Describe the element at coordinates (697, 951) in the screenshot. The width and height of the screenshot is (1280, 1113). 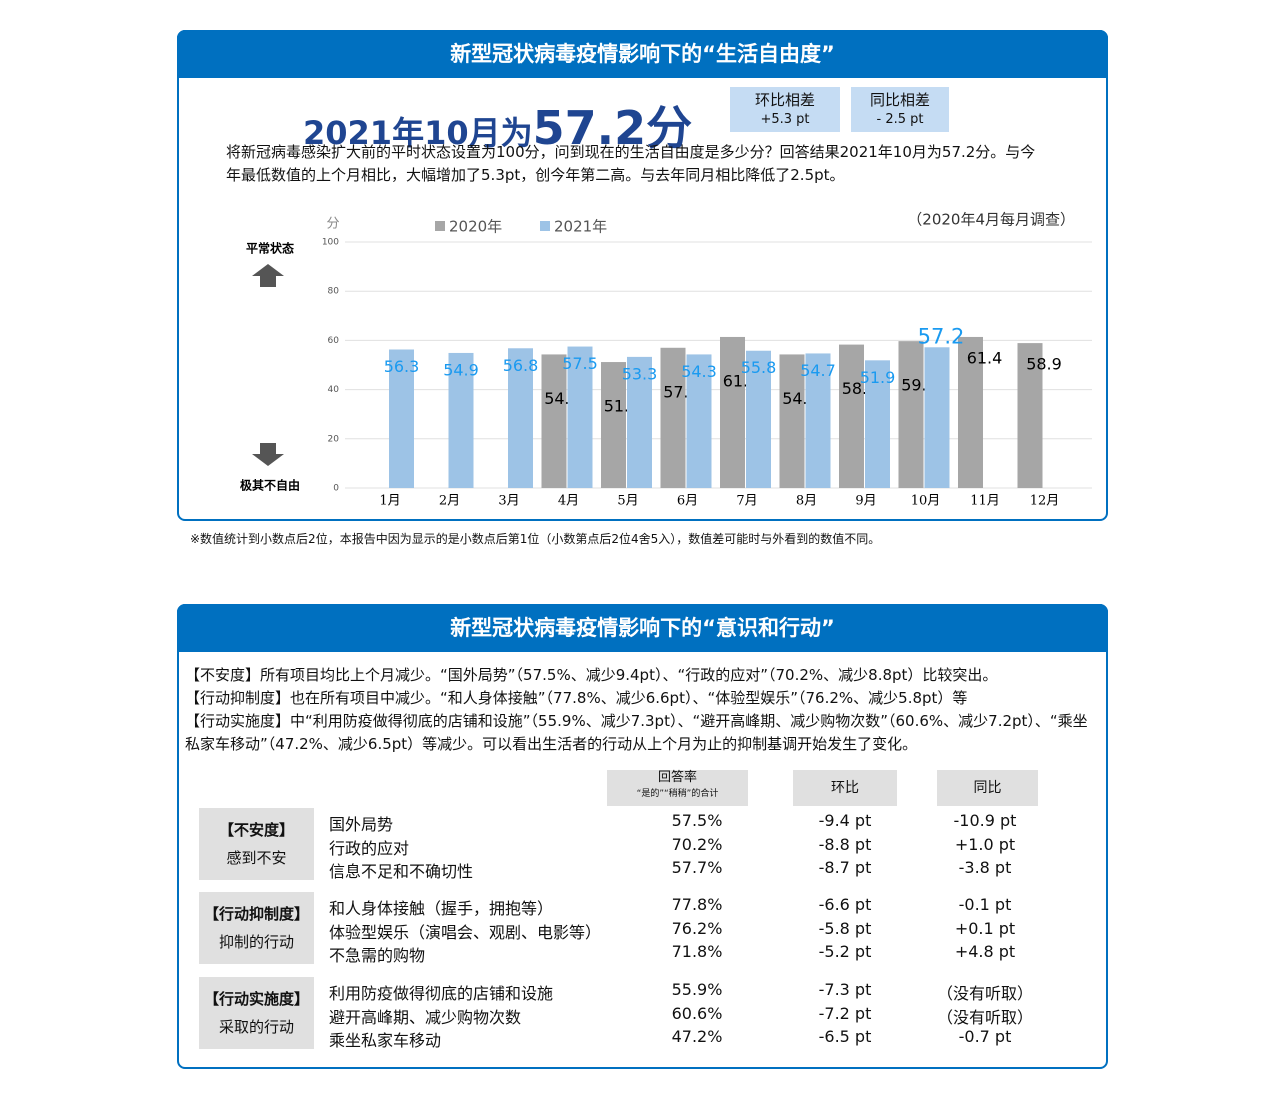
I see `row-rate: 71.8%` at that location.